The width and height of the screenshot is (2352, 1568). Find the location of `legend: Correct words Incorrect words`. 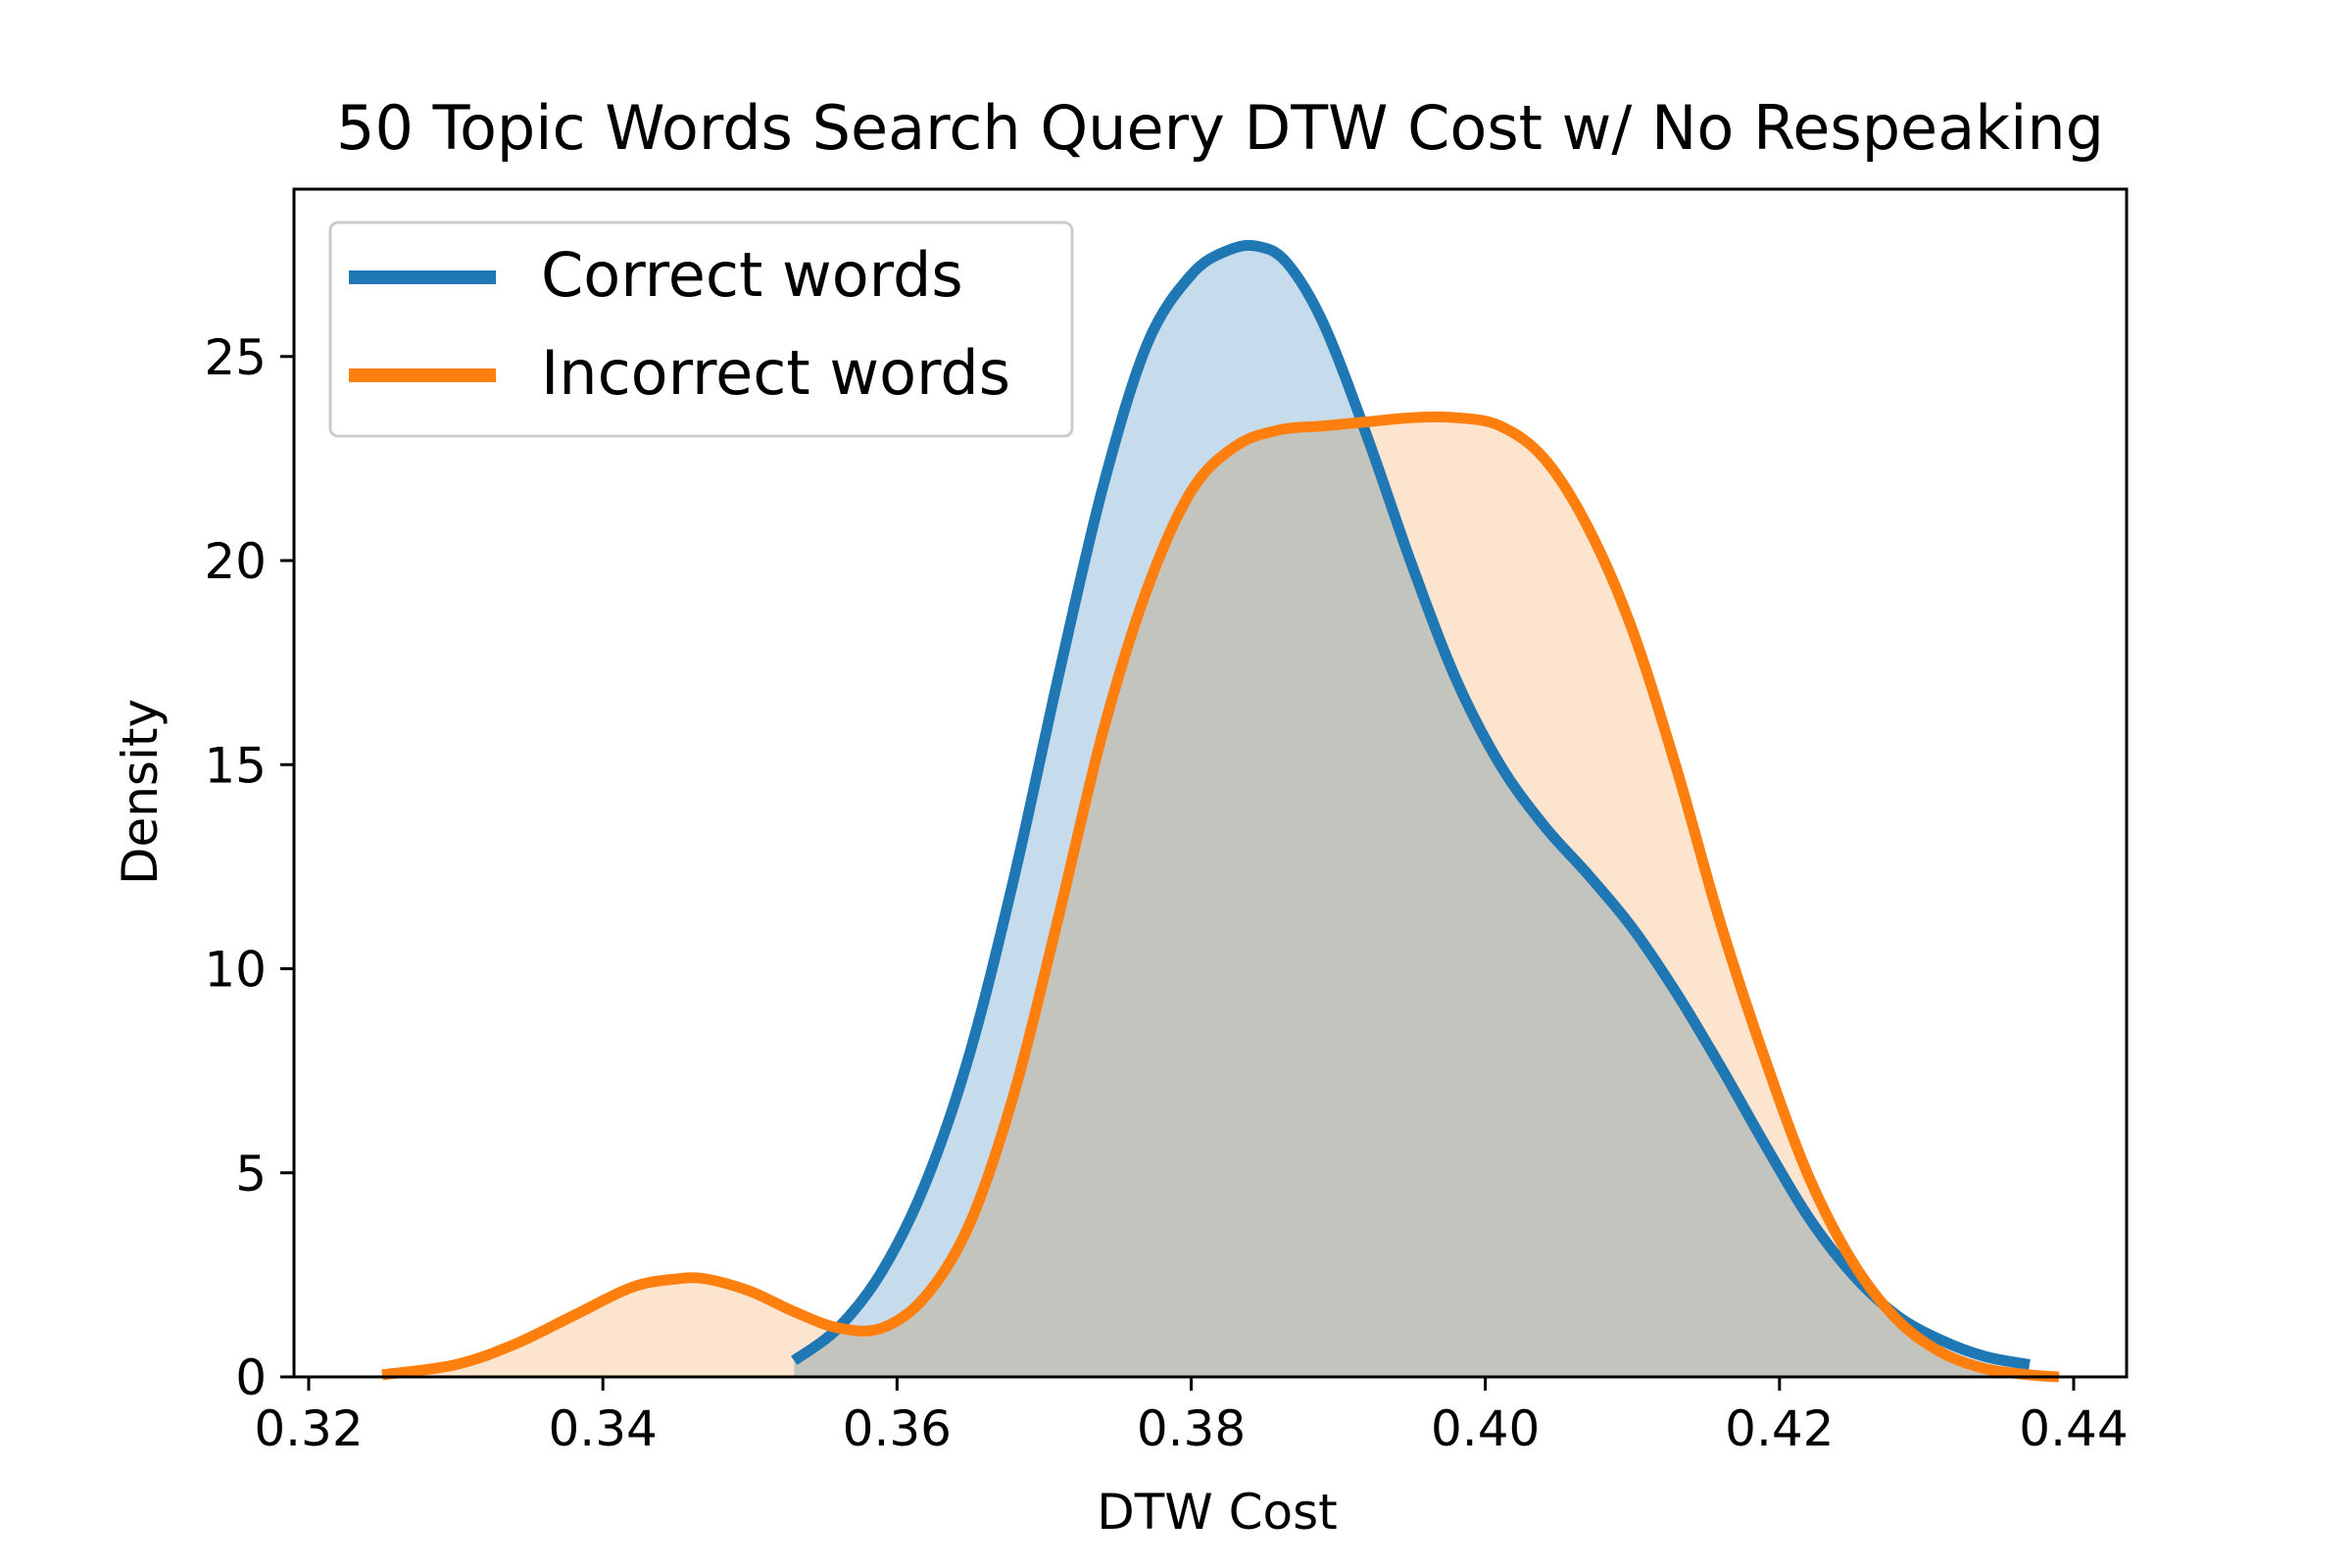

legend: Correct words Incorrect words is located at coordinates (701, 329).